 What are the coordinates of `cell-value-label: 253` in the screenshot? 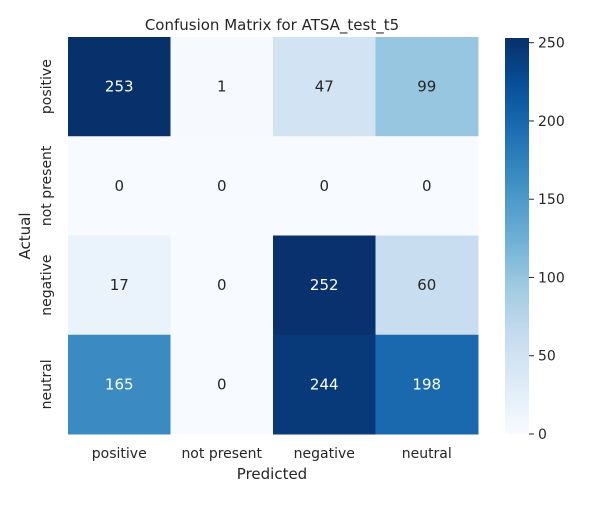 It's located at (119, 87).